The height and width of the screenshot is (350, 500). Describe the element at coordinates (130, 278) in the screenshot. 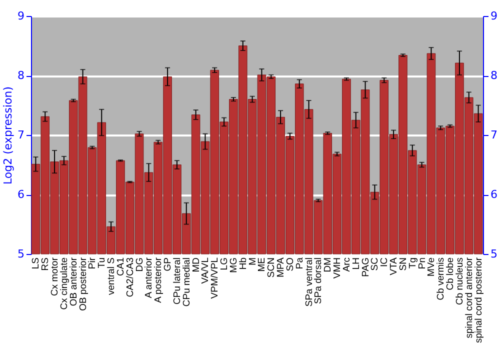

I see `x-tick-label: CA2/CA3` at that location.